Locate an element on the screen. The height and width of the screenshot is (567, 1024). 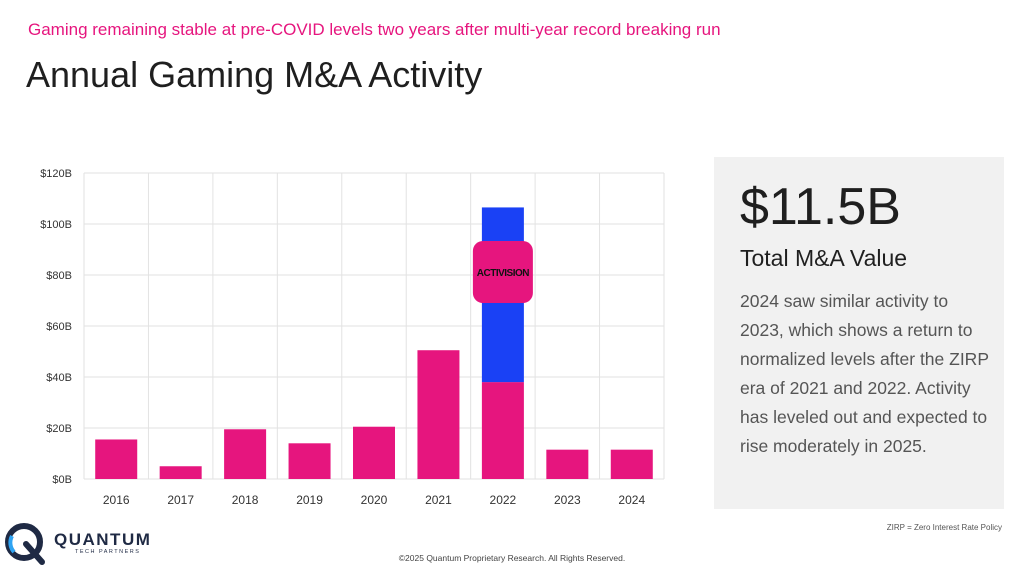
activision-logo-badge is located at coordinates (502, 272).